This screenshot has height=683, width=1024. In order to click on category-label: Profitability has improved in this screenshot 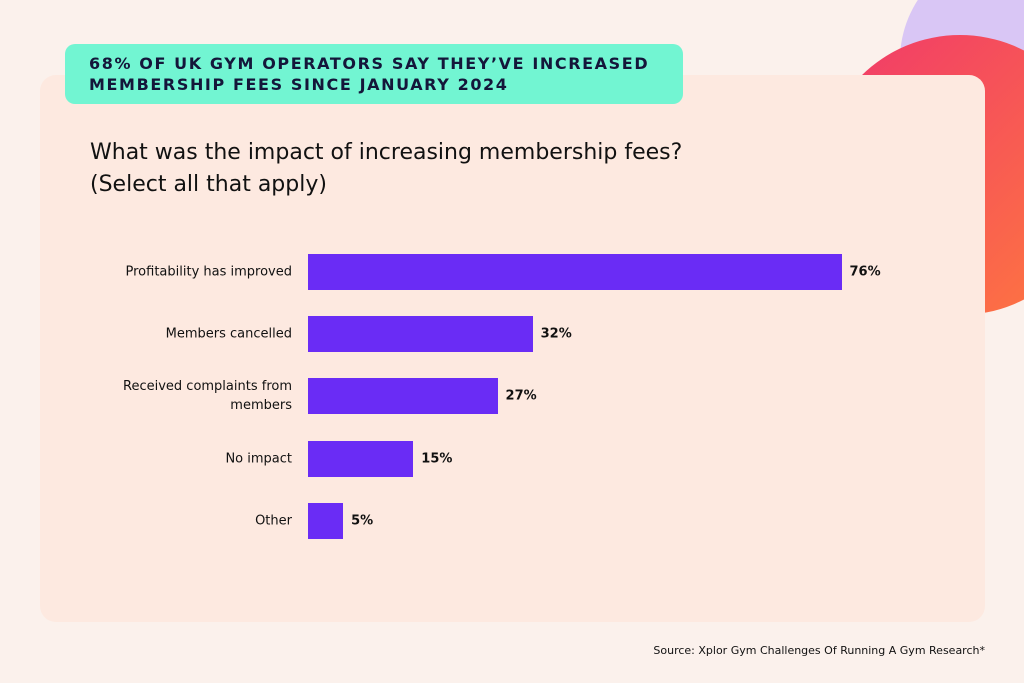, I will do `click(208, 272)`.